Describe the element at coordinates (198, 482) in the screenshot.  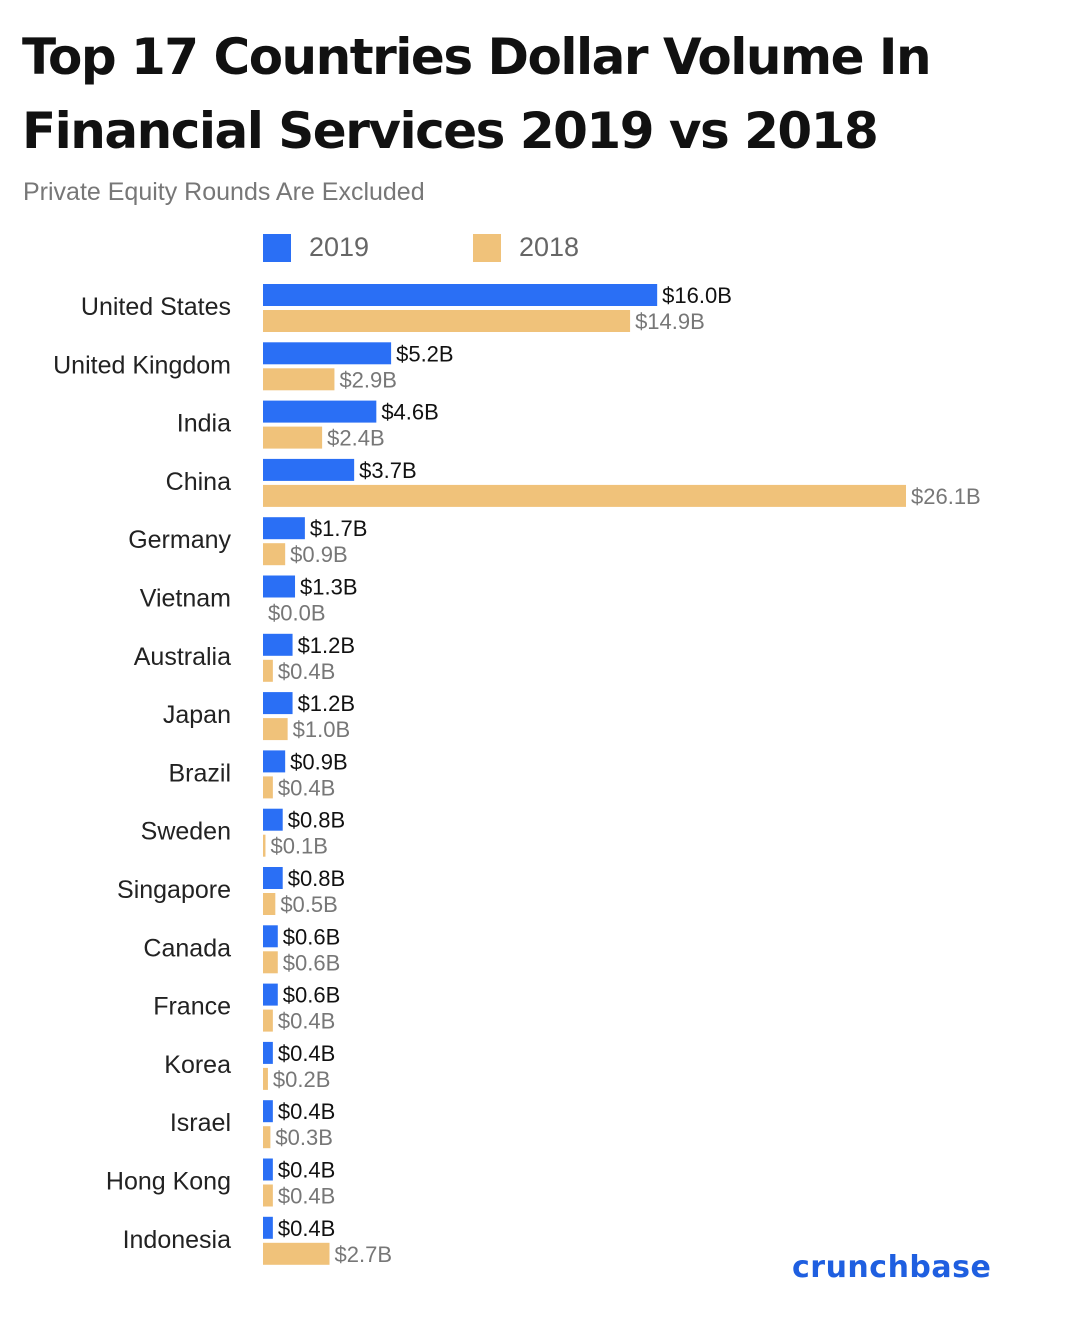
I see `category-label: China` at that location.